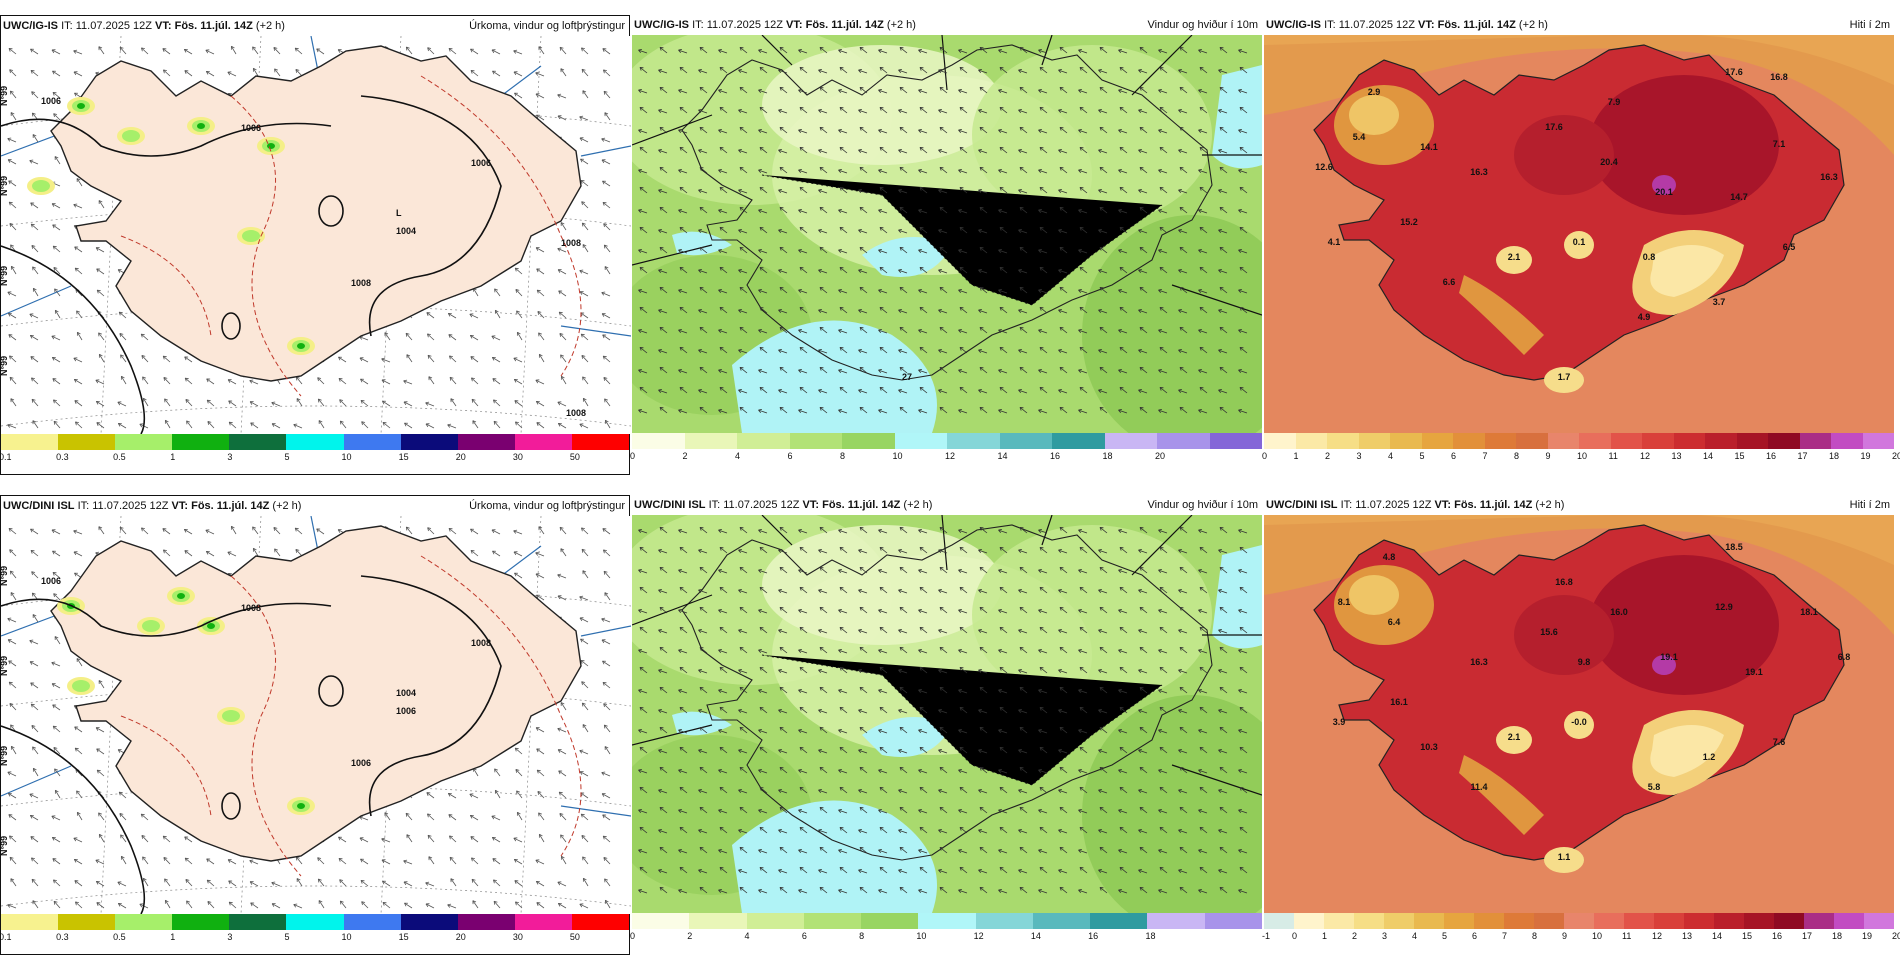 The image size is (1900, 955). Describe the element at coordinates (1264, 456) in the screenshot. I see `colorbar-tick-label: 0` at that location.